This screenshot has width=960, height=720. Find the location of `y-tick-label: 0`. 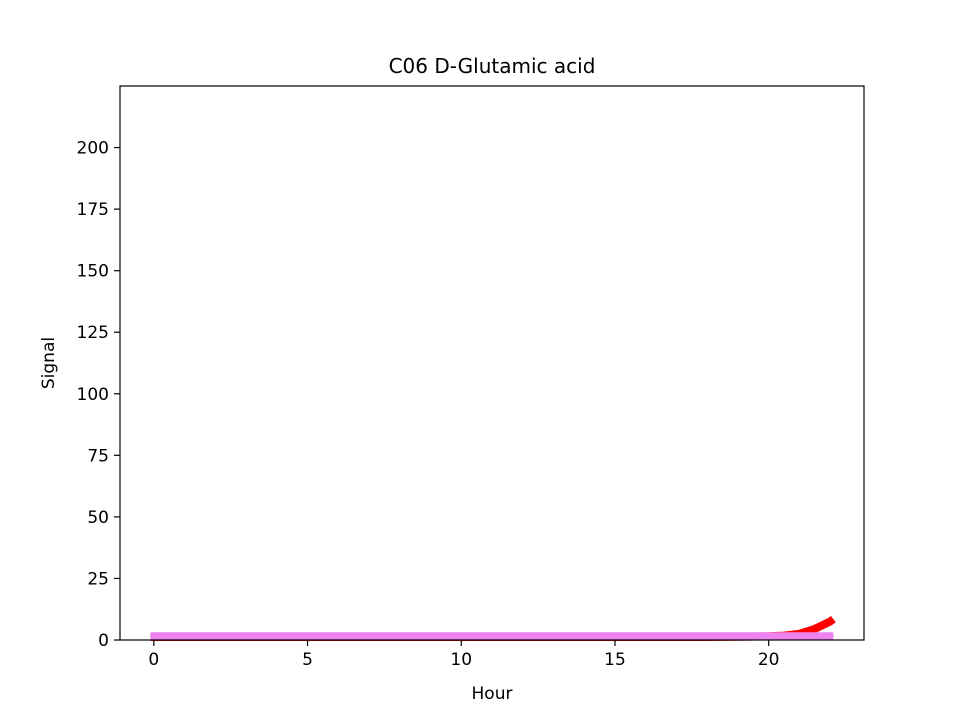

y-tick-label: 0 is located at coordinates (103, 641).